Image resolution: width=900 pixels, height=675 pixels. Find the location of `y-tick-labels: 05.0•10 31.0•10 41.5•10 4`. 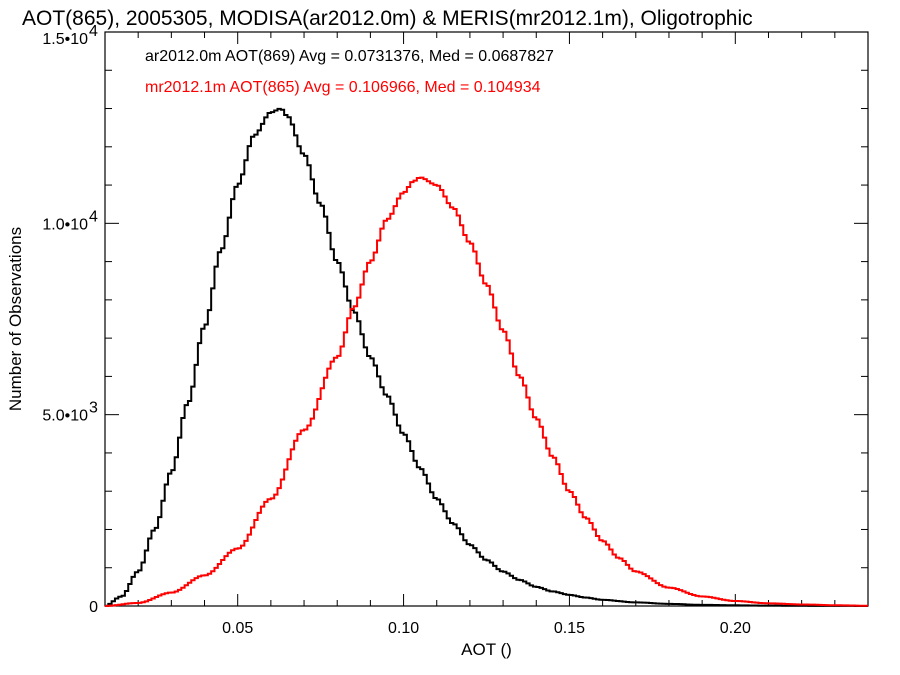

y-tick-labels: 05.0•10 31.0•10 41.5•10 4 is located at coordinates (70, 319).